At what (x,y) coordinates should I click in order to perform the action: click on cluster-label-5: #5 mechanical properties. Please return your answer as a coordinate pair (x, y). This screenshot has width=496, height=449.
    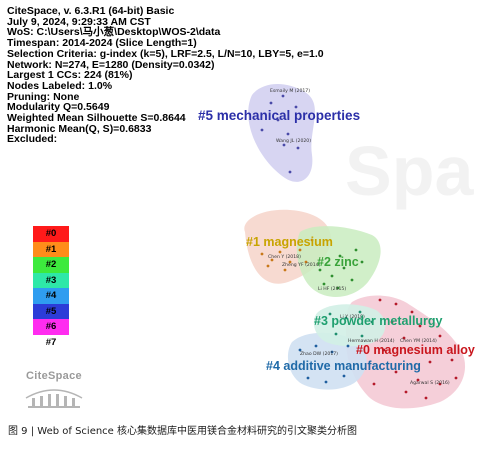
    Looking at the image, I should click on (279, 115).